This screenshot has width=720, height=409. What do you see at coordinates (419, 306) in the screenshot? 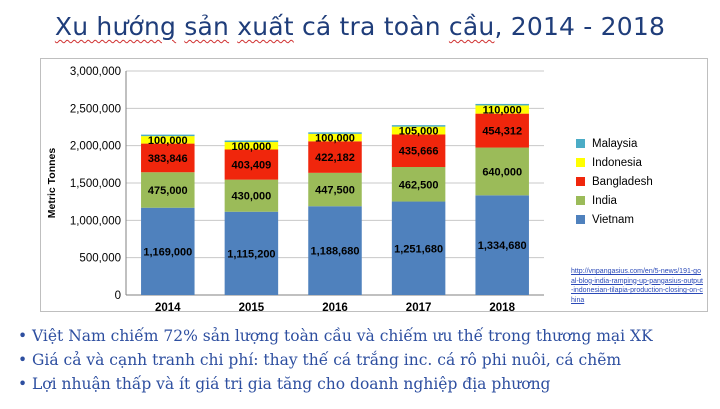
I see `x-tick-label: 2017` at bounding box center [419, 306].